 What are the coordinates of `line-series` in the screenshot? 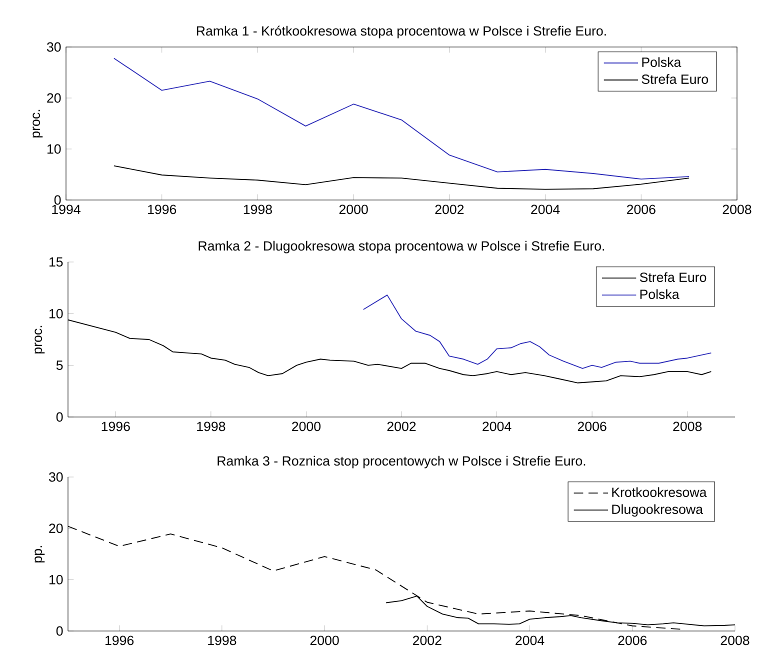 It's located at (401, 177).